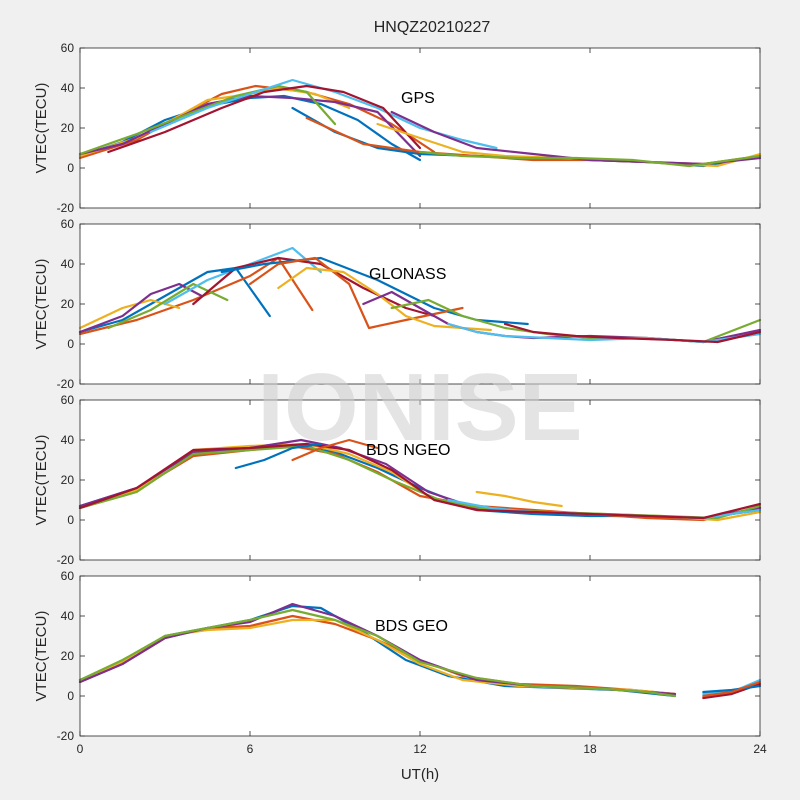 This screenshot has width=800, height=800. What do you see at coordinates (420, 749) in the screenshot?
I see `x-tick-label: 12` at bounding box center [420, 749].